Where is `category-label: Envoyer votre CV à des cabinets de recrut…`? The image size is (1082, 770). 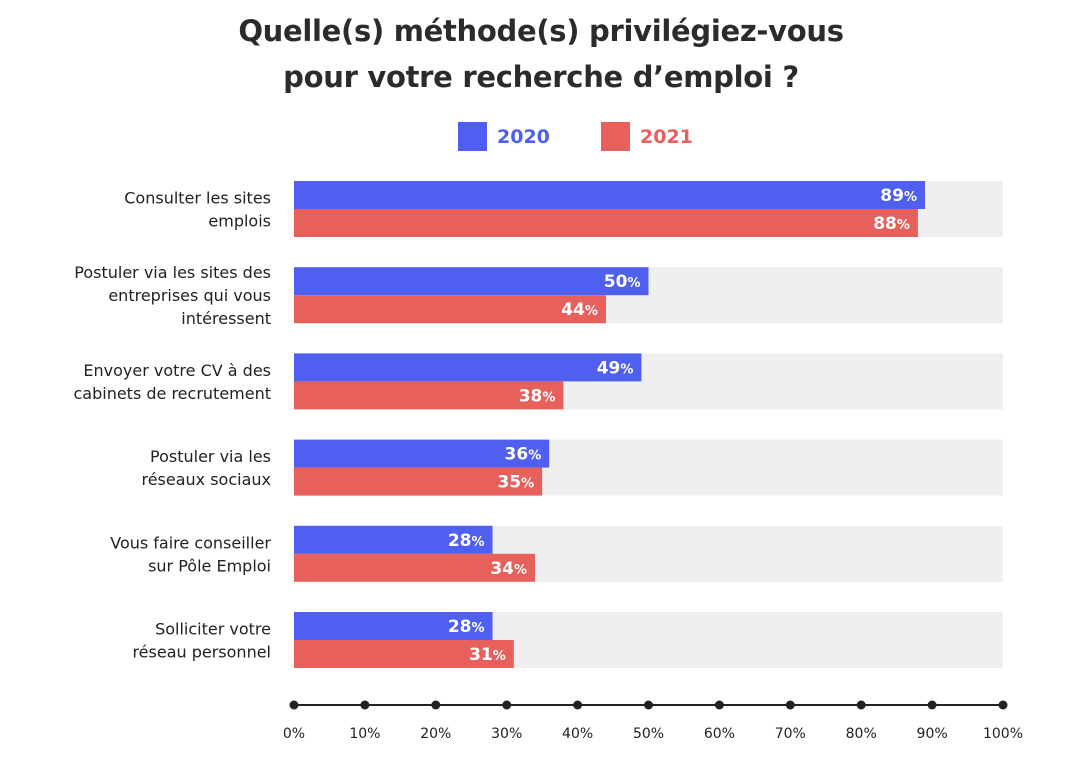
category-label: Envoyer votre CV à des cabinets de recrut… is located at coordinates (172, 382).